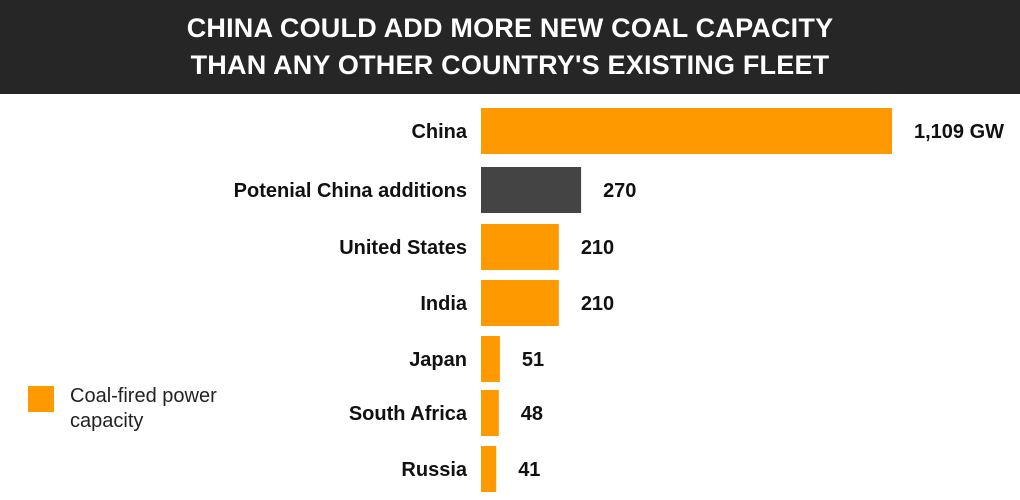 This screenshot has height=500, width=1020. I want to click on bar-russia, so click(489, 469).